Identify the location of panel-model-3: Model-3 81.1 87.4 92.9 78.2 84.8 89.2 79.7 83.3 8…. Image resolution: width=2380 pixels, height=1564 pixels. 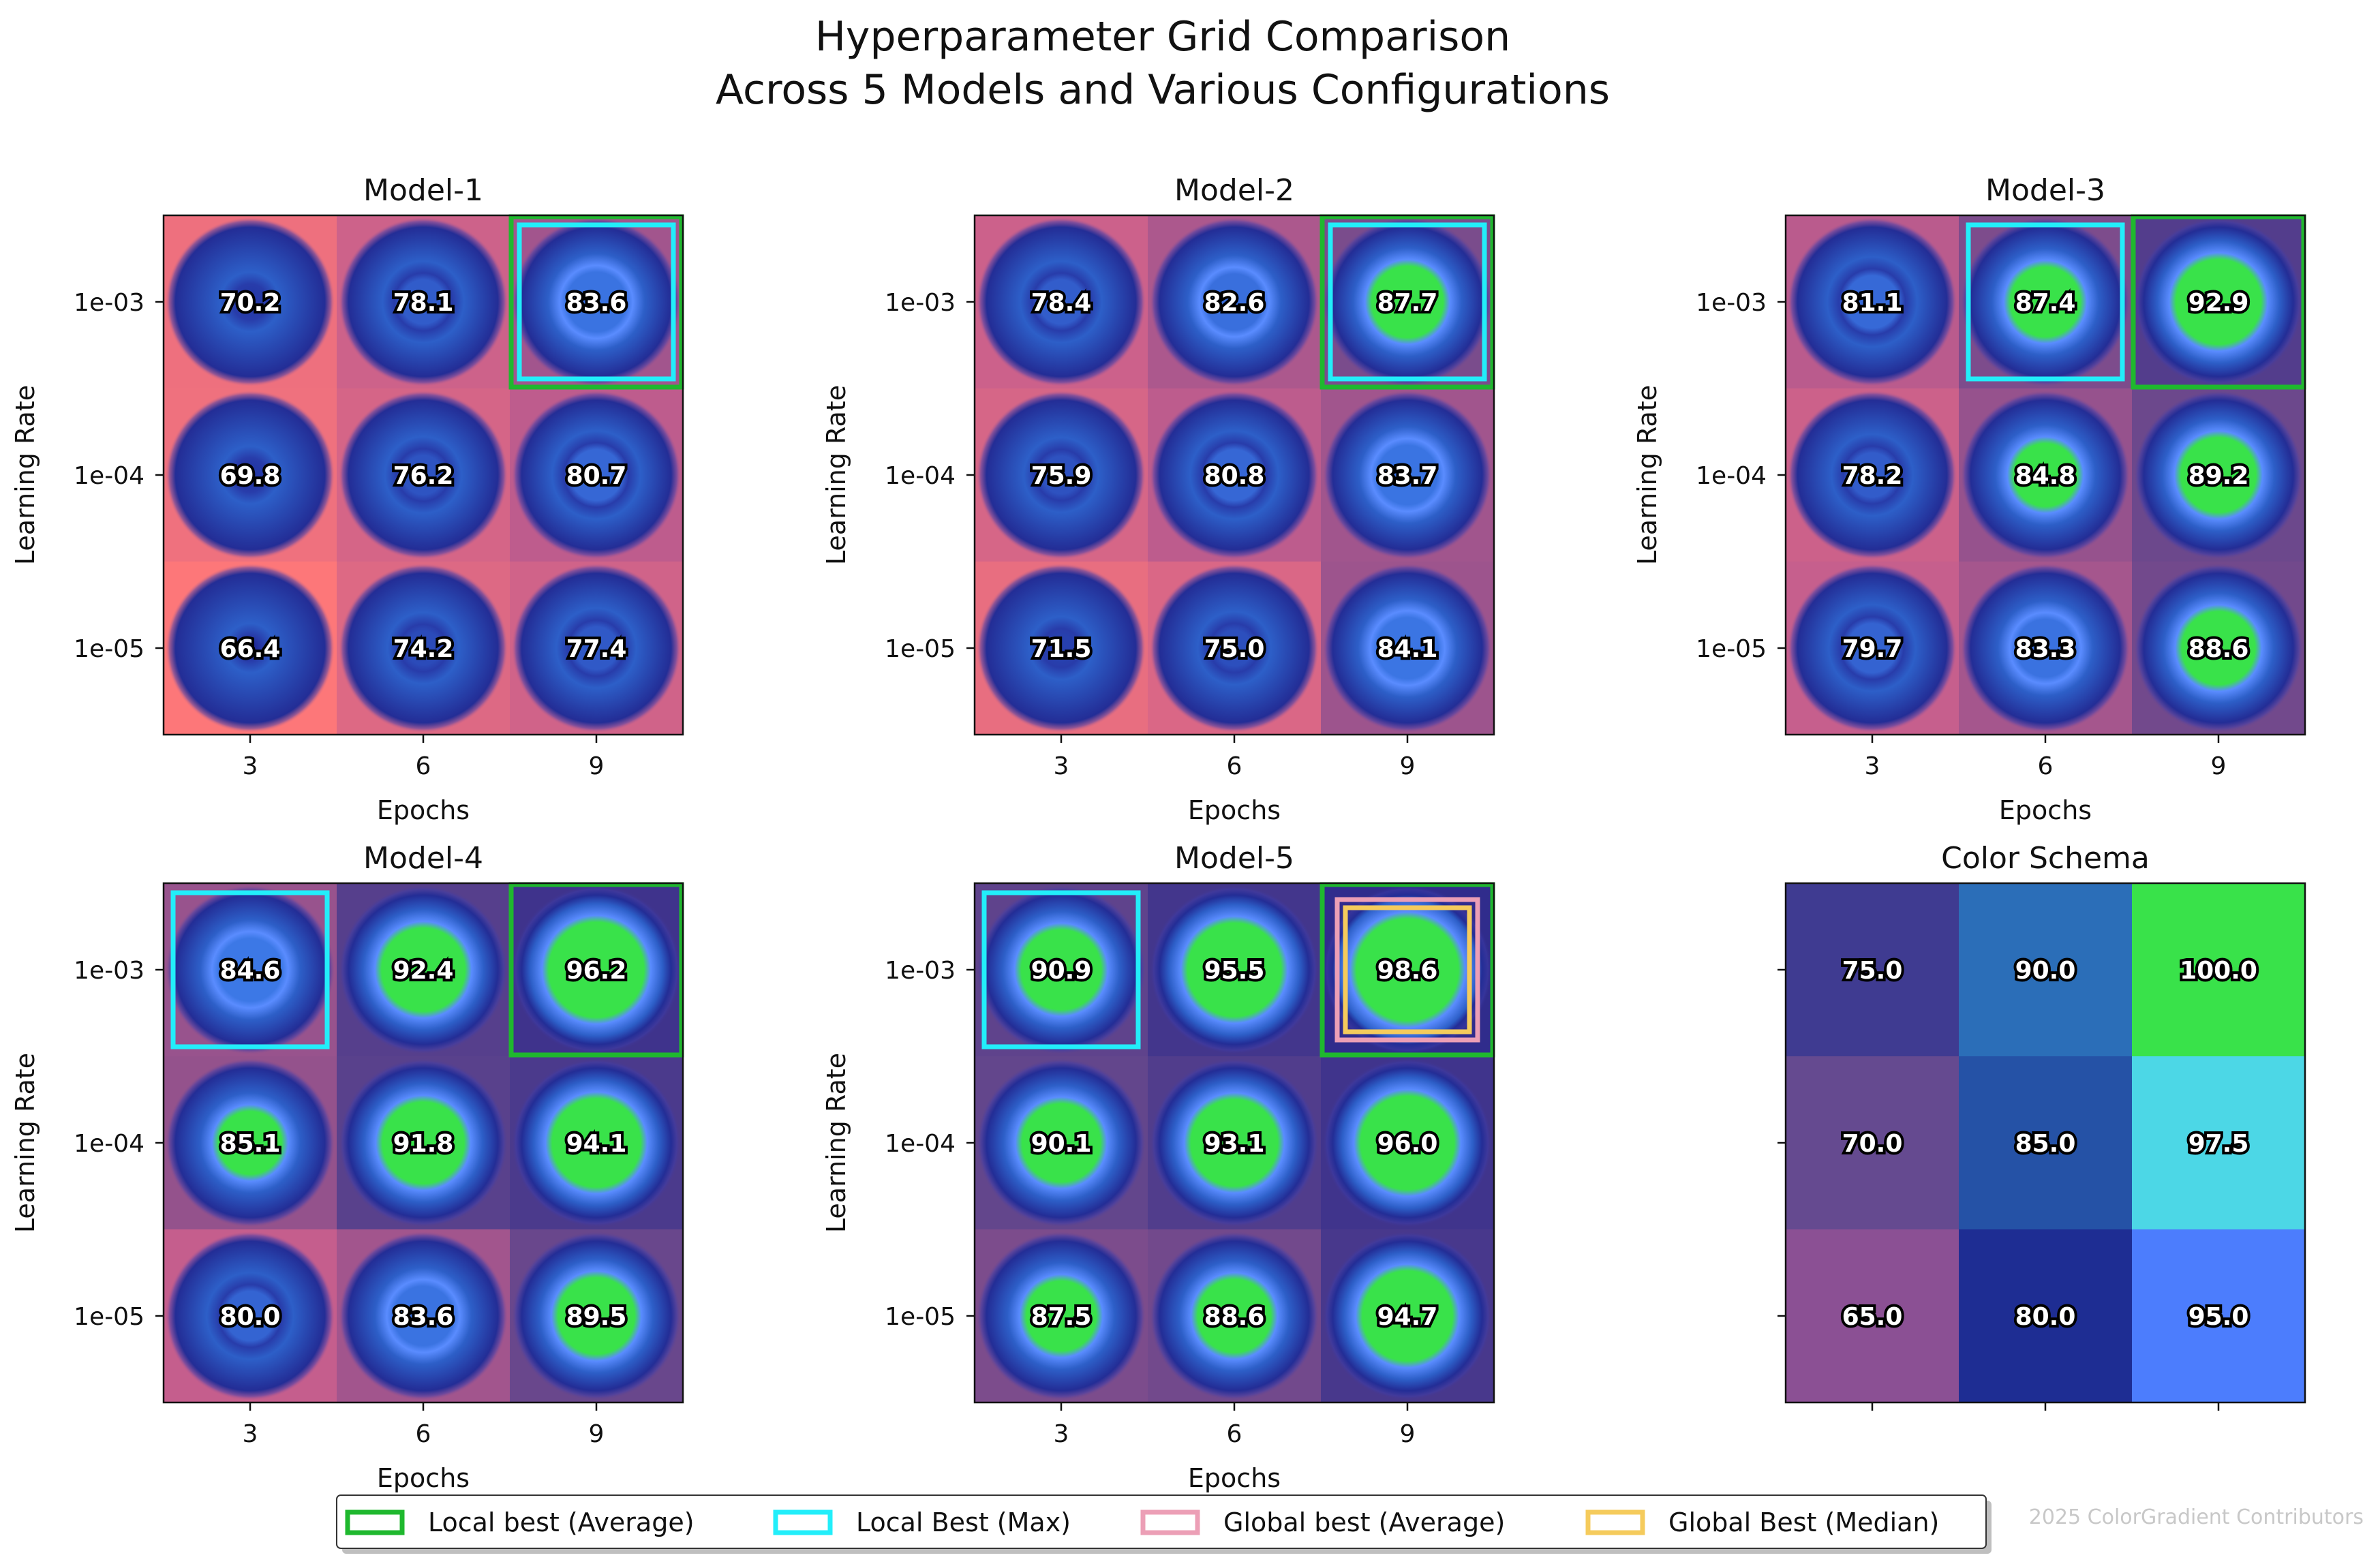
(1969, 499).